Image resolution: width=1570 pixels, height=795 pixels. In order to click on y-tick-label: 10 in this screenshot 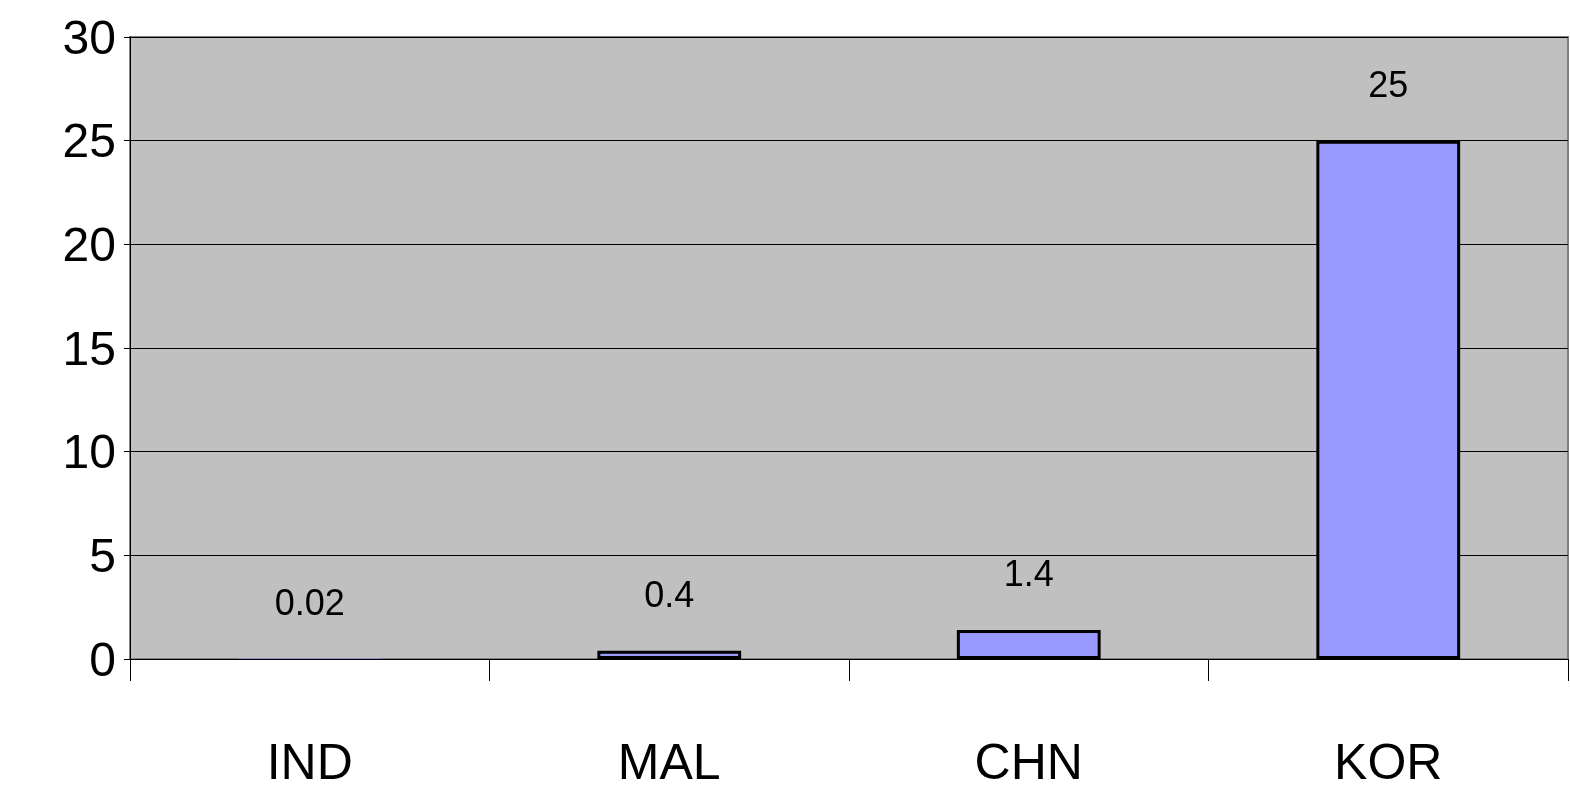, I will do `click(89, 452)`.